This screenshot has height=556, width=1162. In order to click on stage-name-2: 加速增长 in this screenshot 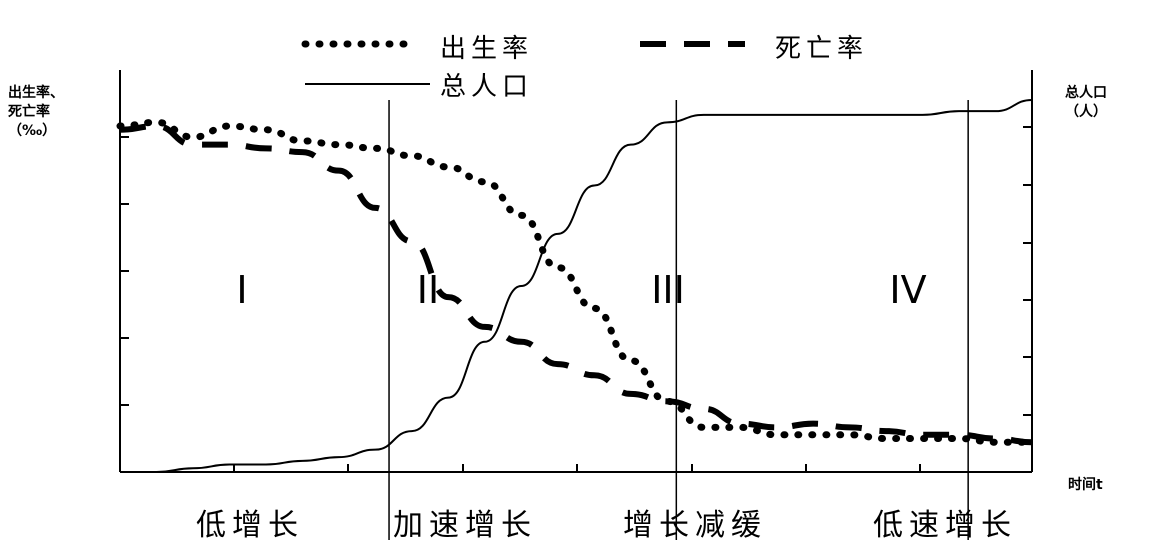, I will do `click(465, 525)`.